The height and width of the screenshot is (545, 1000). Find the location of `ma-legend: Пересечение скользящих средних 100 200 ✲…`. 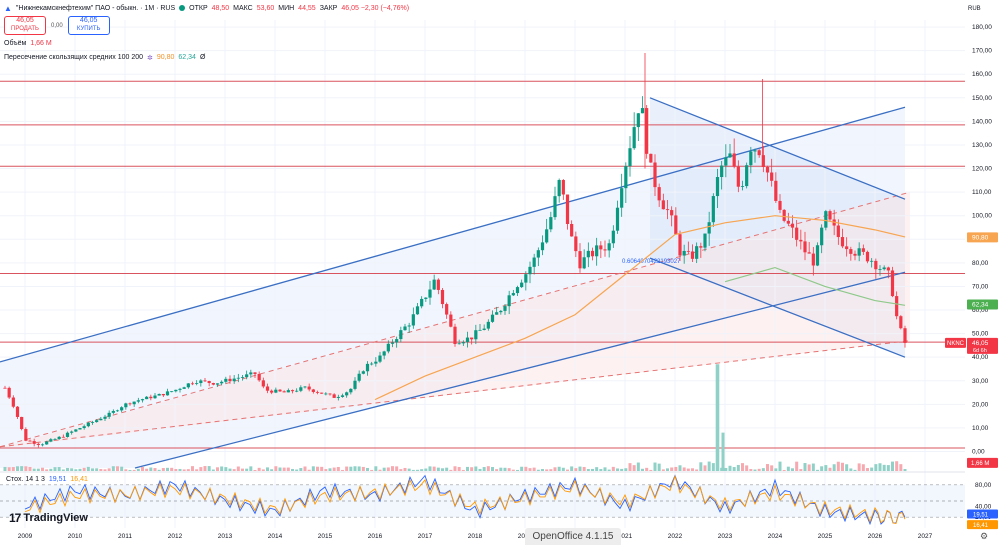

ma-legend: Пересечение скользящих средних 100 200 ✲… is located at coordinates (206, 57).